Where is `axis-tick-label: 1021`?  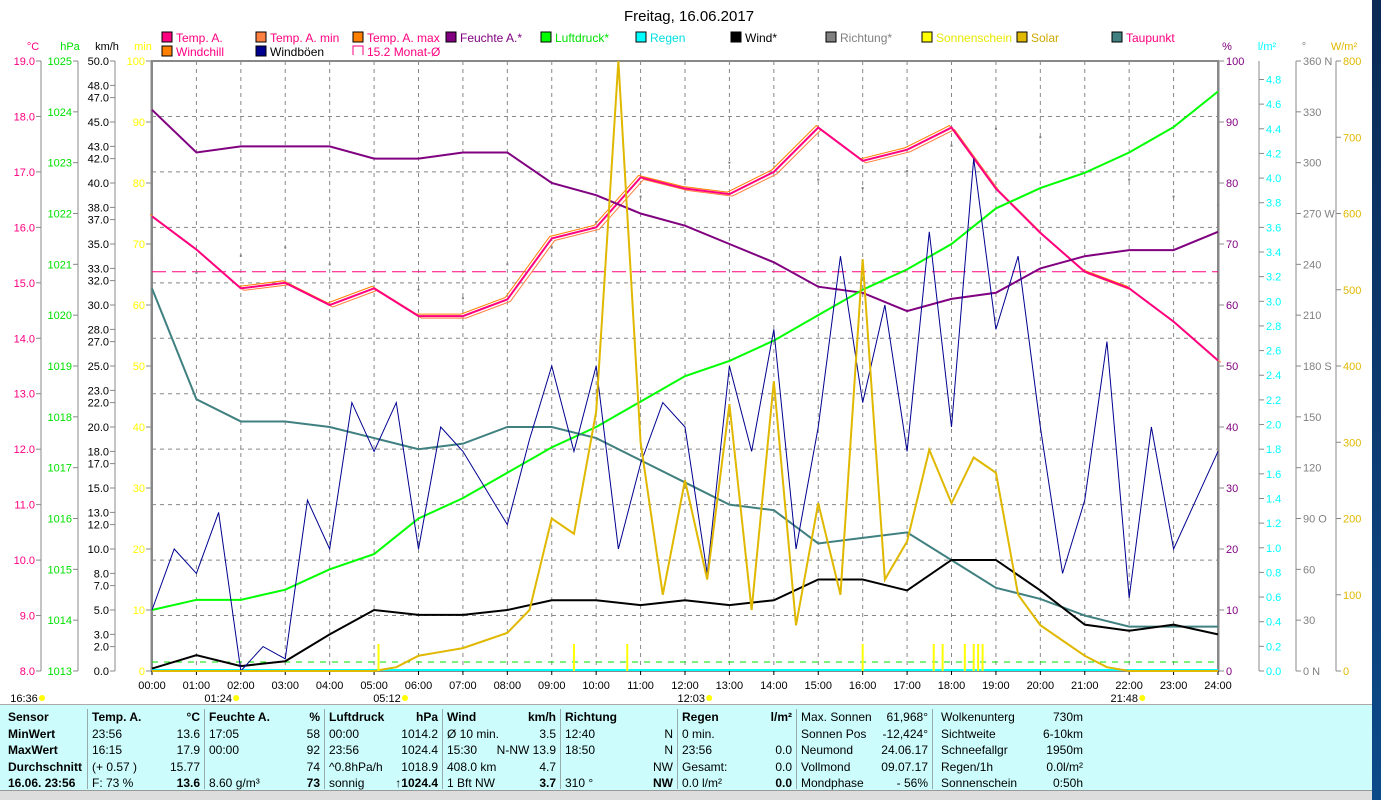
axis-tick-label: 1021 is located at coordinates (60, 265).